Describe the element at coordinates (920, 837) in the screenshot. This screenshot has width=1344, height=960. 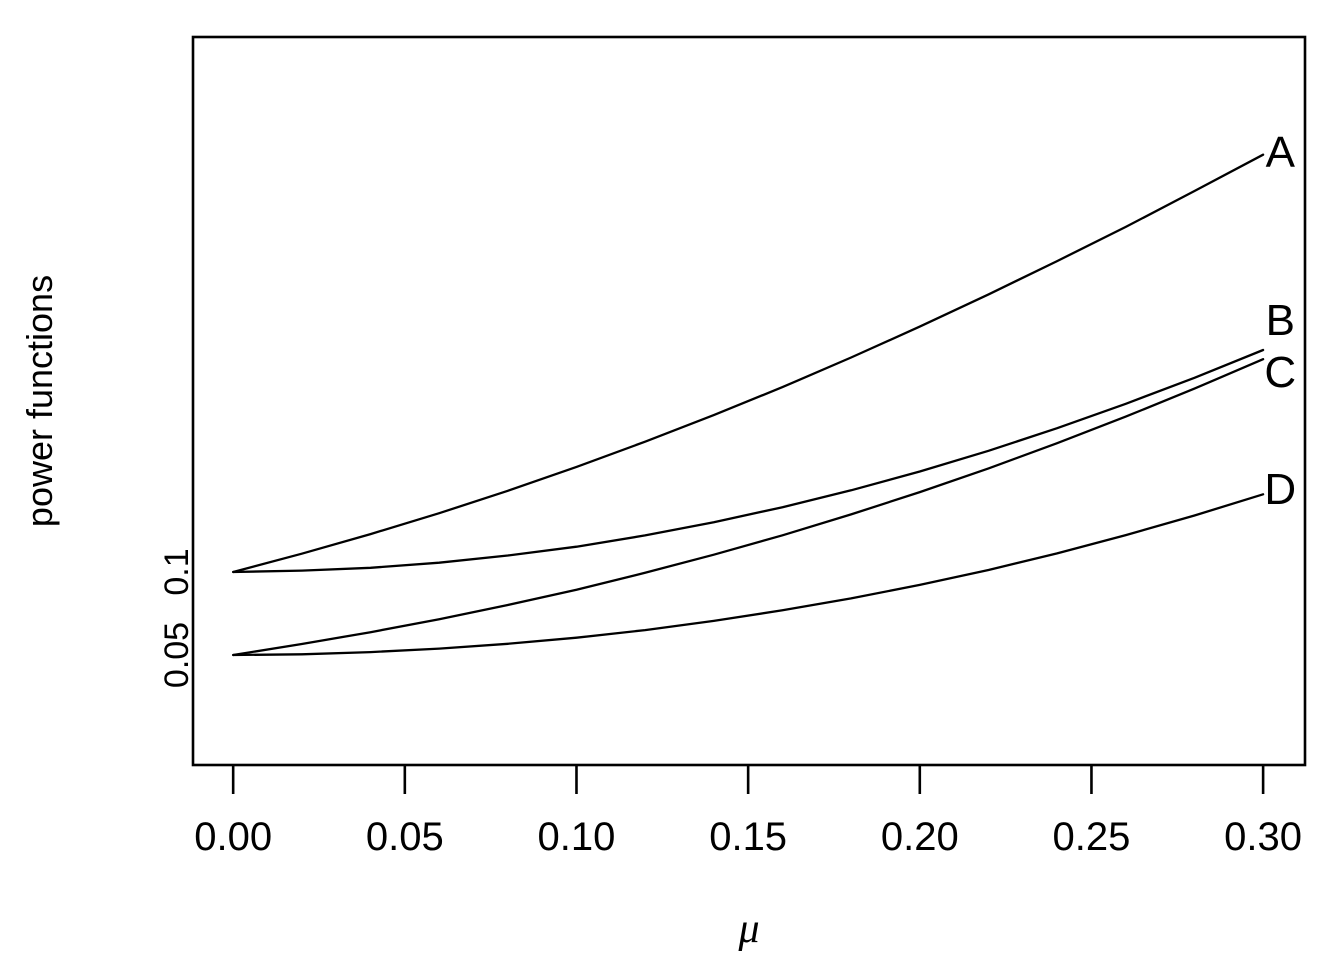
I see `x-tick-label: 0.20` at that location.